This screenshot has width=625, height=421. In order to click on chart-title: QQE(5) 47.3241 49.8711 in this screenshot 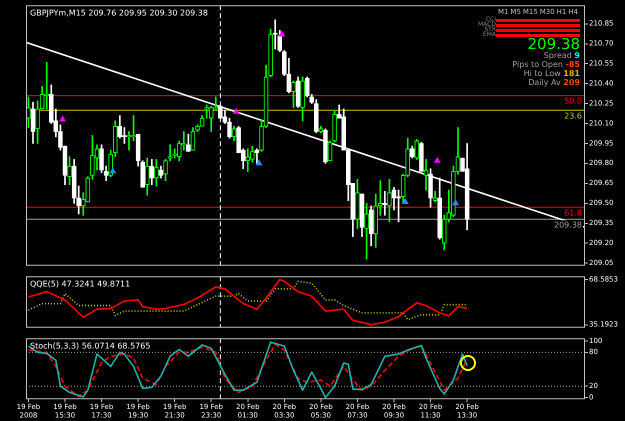, I will do `click(80, 283)`.